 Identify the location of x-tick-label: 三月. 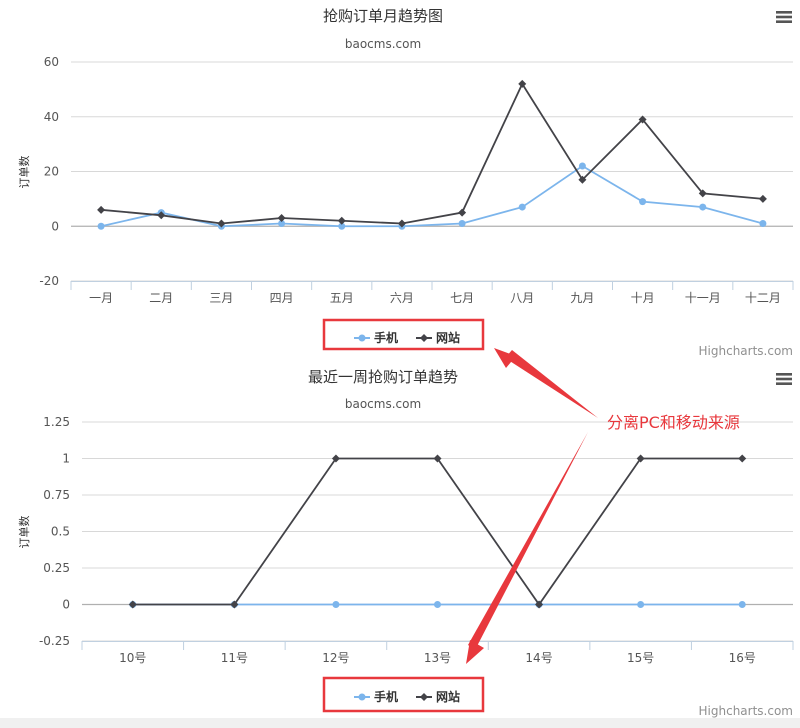
(221, 298).